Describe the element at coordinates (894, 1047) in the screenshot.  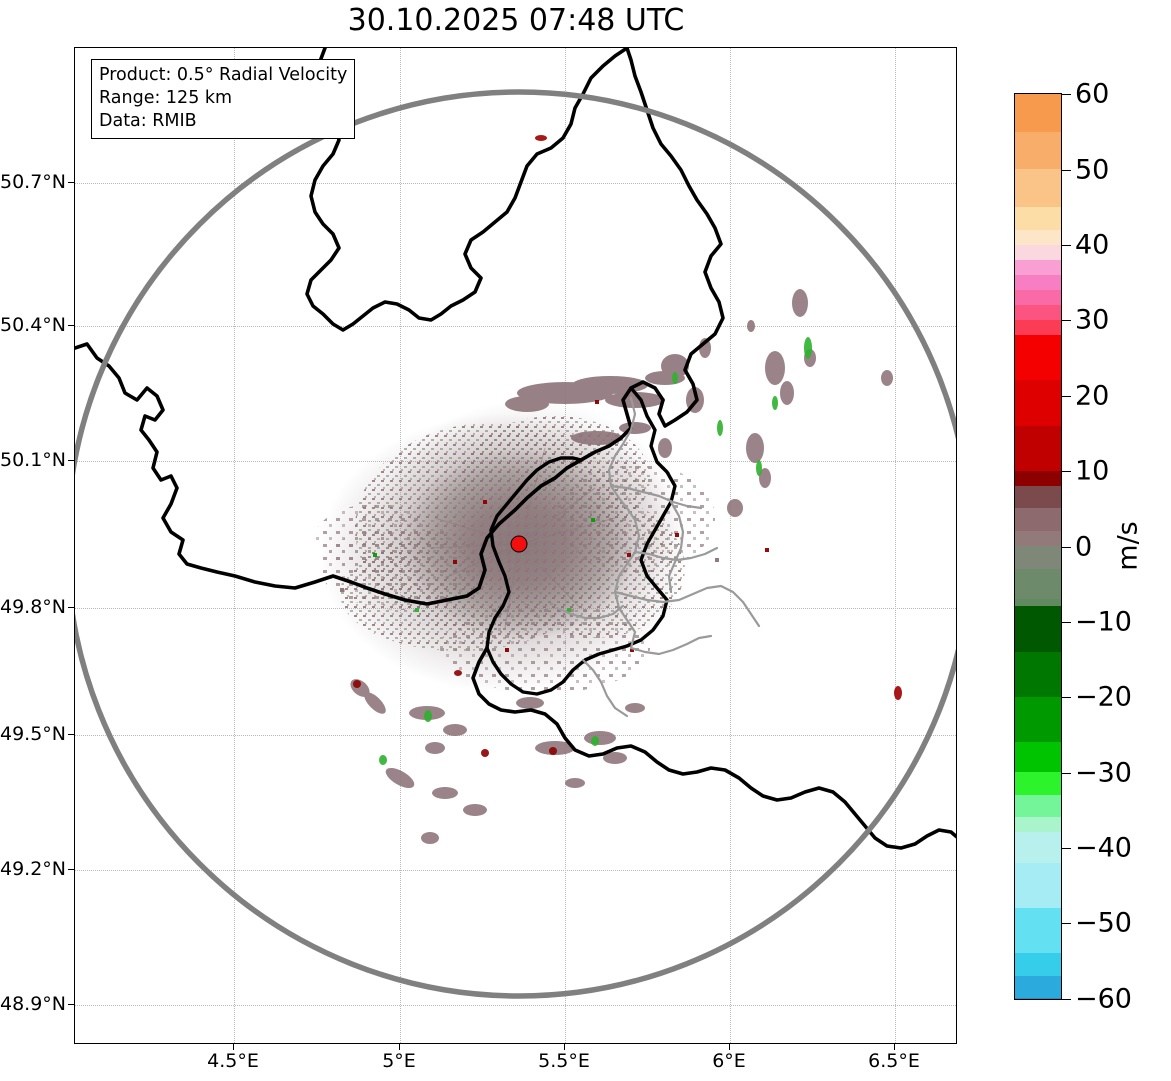
I see `xtick-6.5` at that location.